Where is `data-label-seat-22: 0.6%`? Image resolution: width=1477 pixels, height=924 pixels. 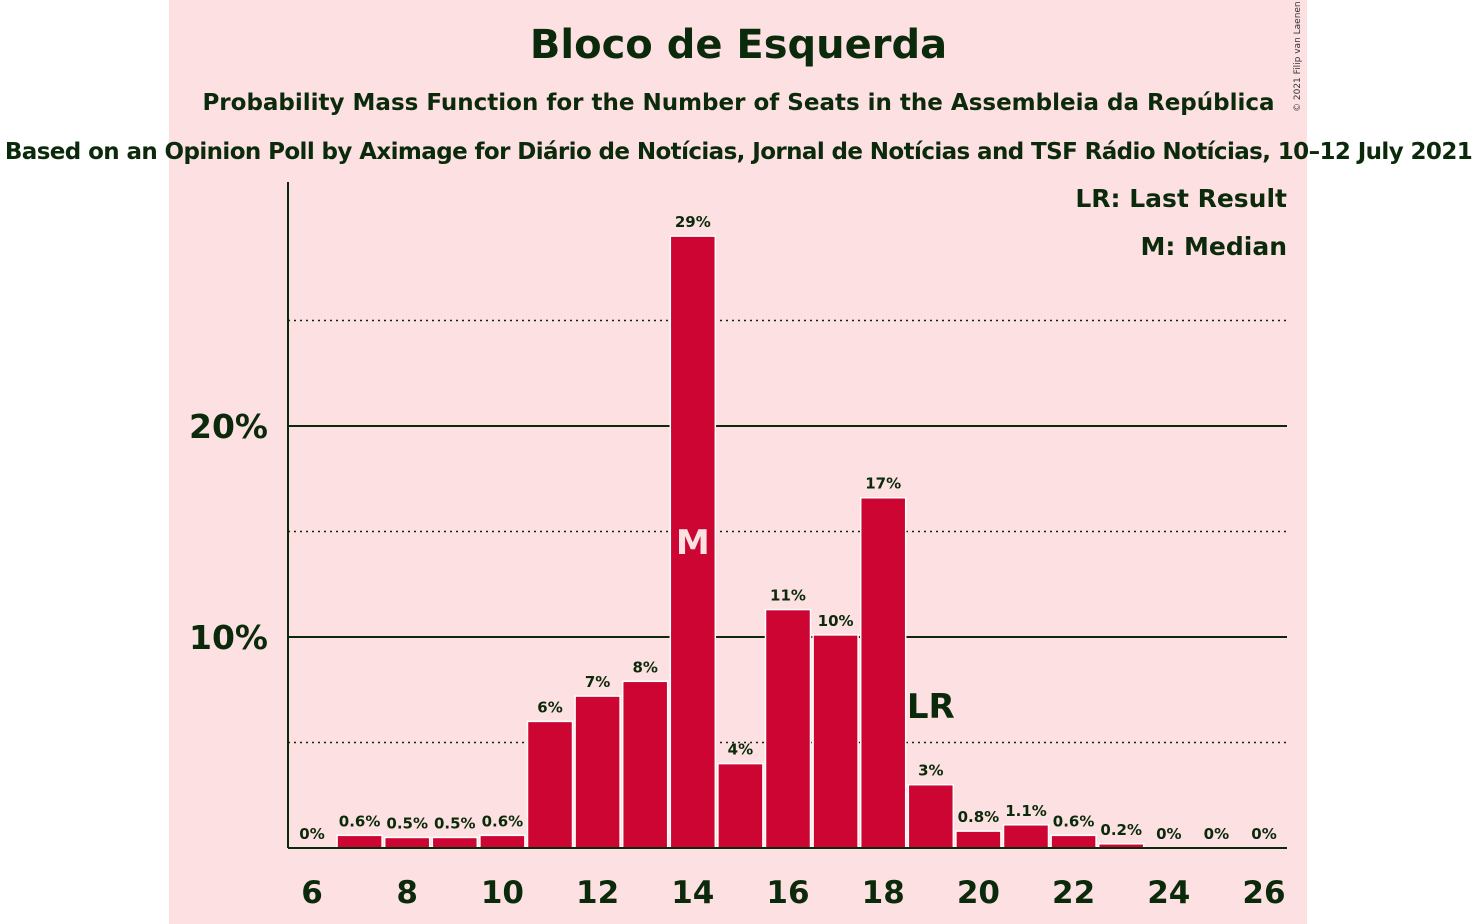
data-label-seat-22: 0.6% is located at coordinates (1074, 821).